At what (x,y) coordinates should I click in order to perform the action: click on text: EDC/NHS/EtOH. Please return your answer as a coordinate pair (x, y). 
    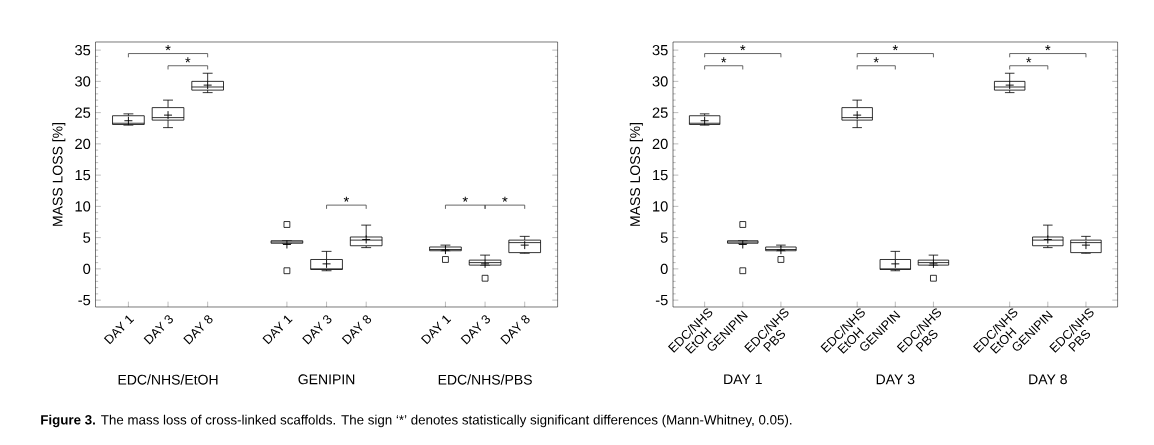
    Looking at the image, I should click on (168, 379).